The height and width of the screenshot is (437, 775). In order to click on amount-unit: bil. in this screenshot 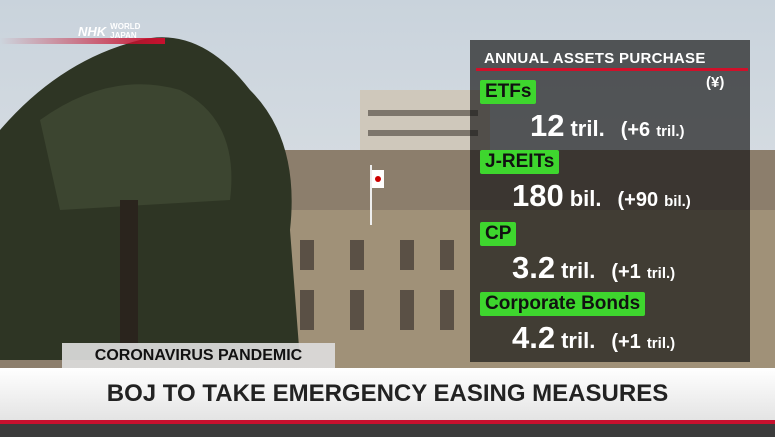, I will do `click(585, 198)`.